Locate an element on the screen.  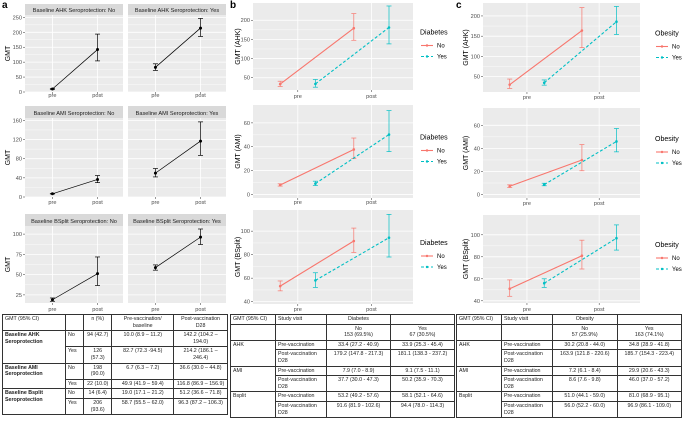
table-cell: AHK is located at coordinates (479, 353).